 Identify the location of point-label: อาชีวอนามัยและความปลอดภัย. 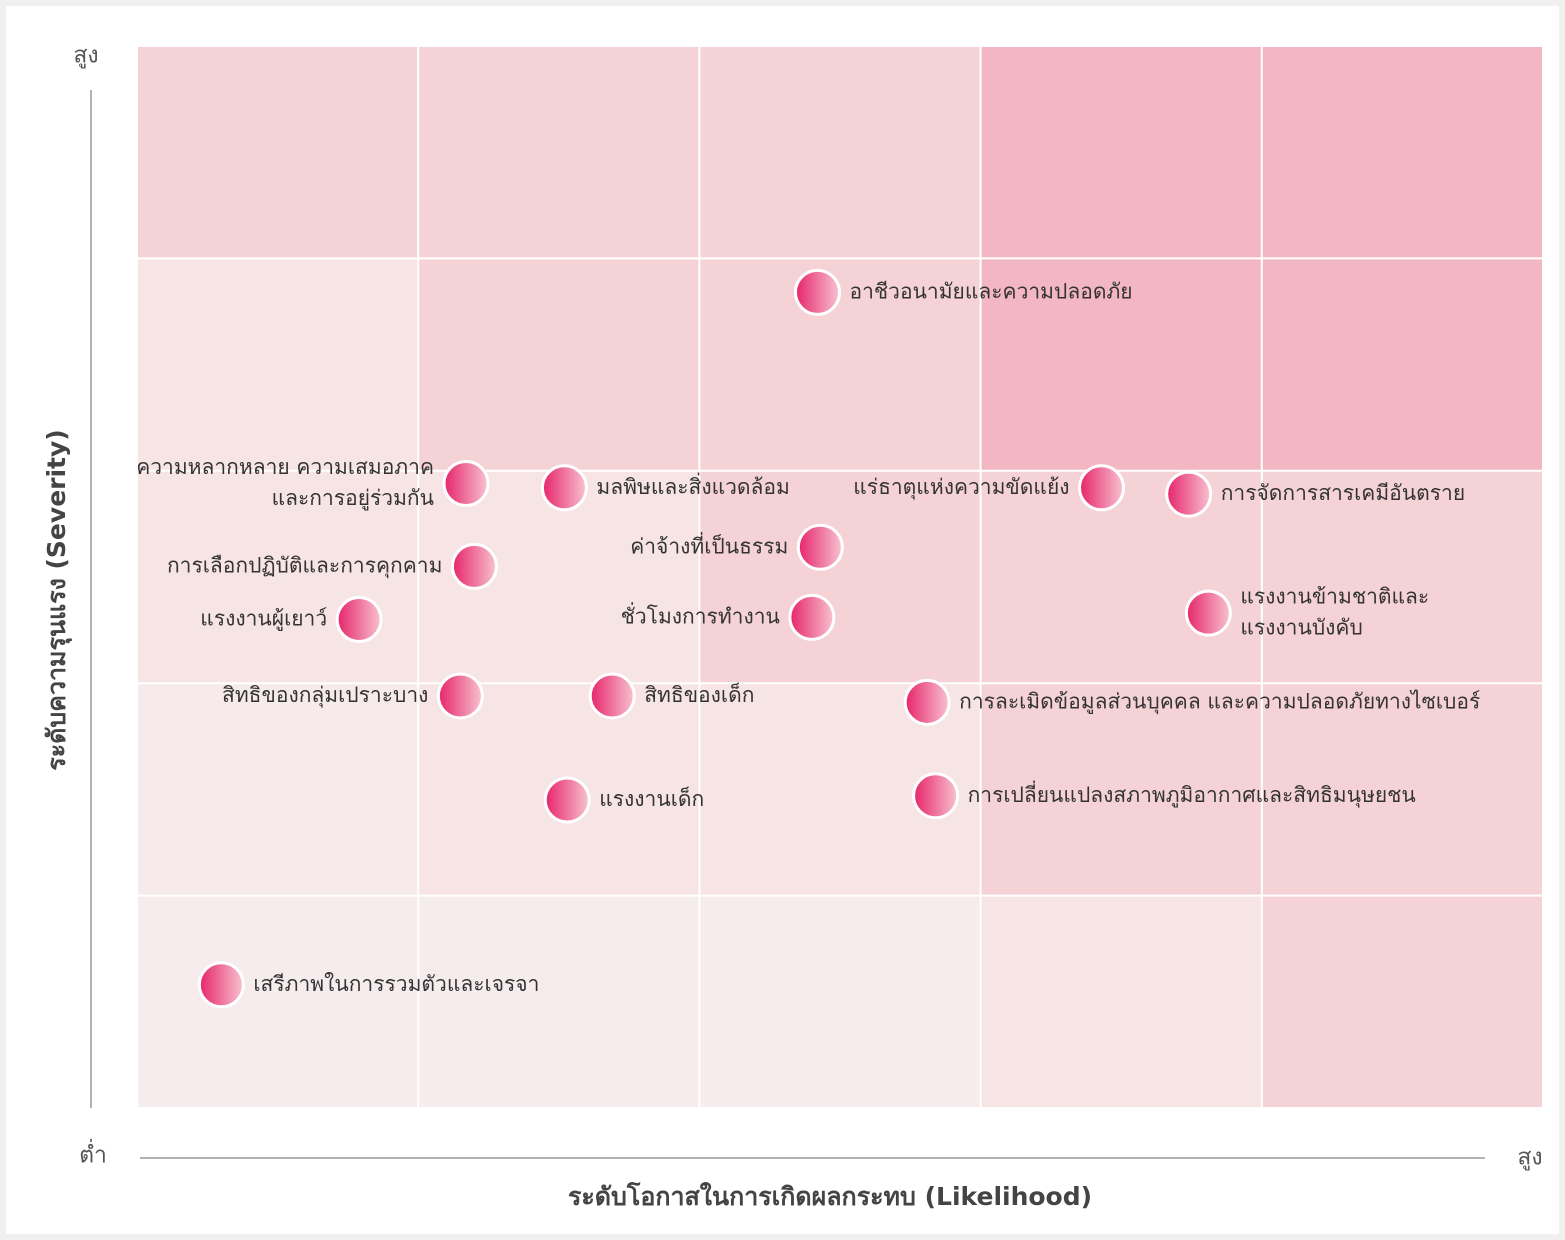
(991, 291).